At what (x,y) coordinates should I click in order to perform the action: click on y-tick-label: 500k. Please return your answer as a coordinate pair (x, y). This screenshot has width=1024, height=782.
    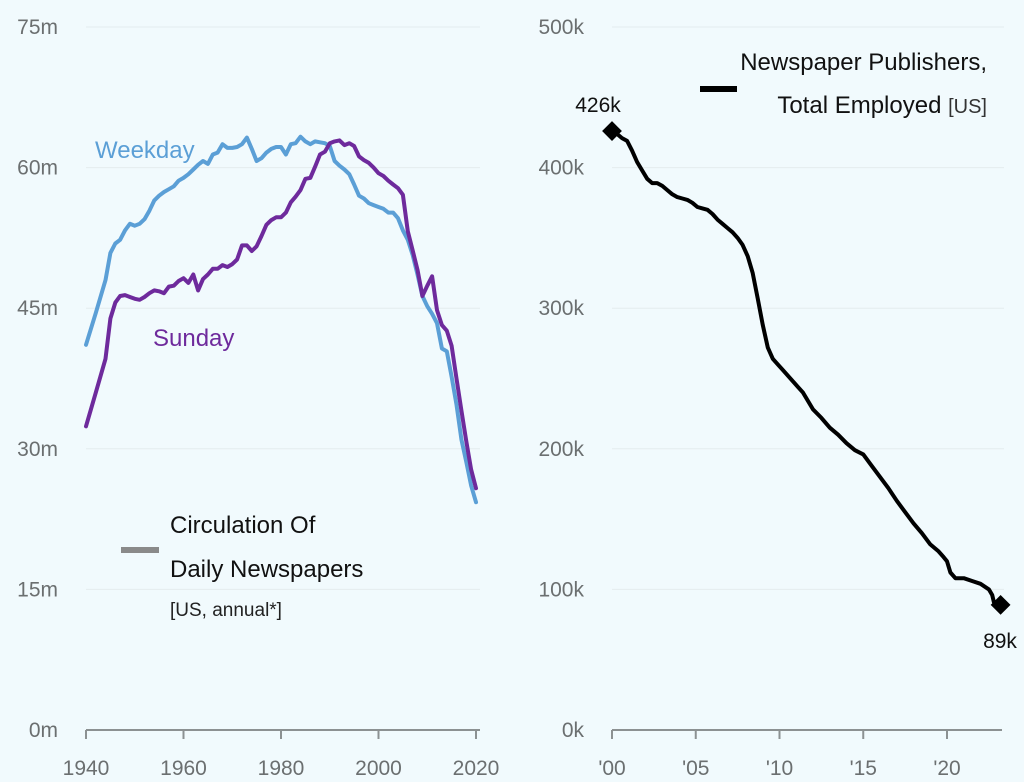
    Looking at the image, I should click on (561, 27).